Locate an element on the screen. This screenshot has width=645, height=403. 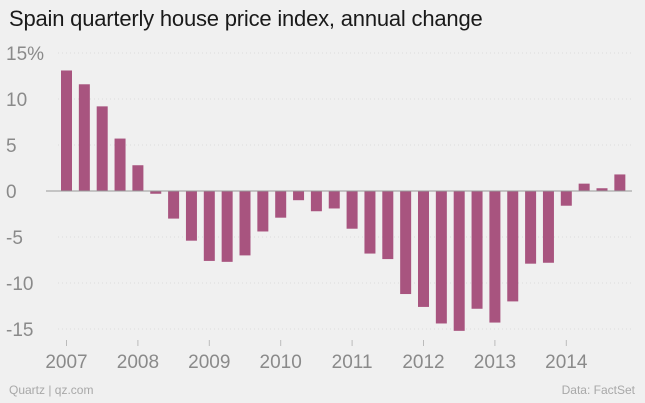
bar-2007-q4 is located at coordinates (120, 164).